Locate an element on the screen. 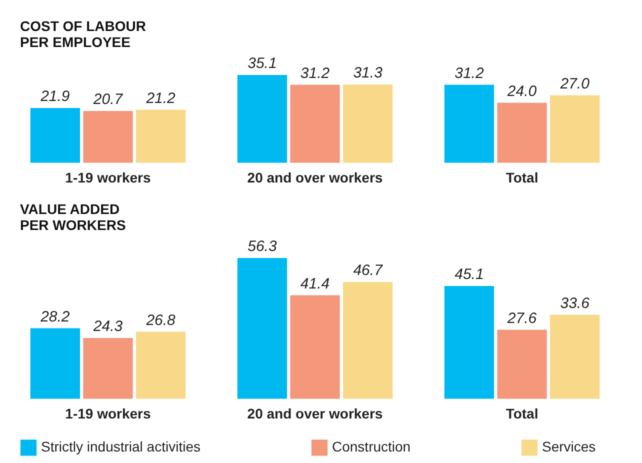 This screenshot has width=642, height=463. data-label: 41.4 is located at coordinates (315, 283).